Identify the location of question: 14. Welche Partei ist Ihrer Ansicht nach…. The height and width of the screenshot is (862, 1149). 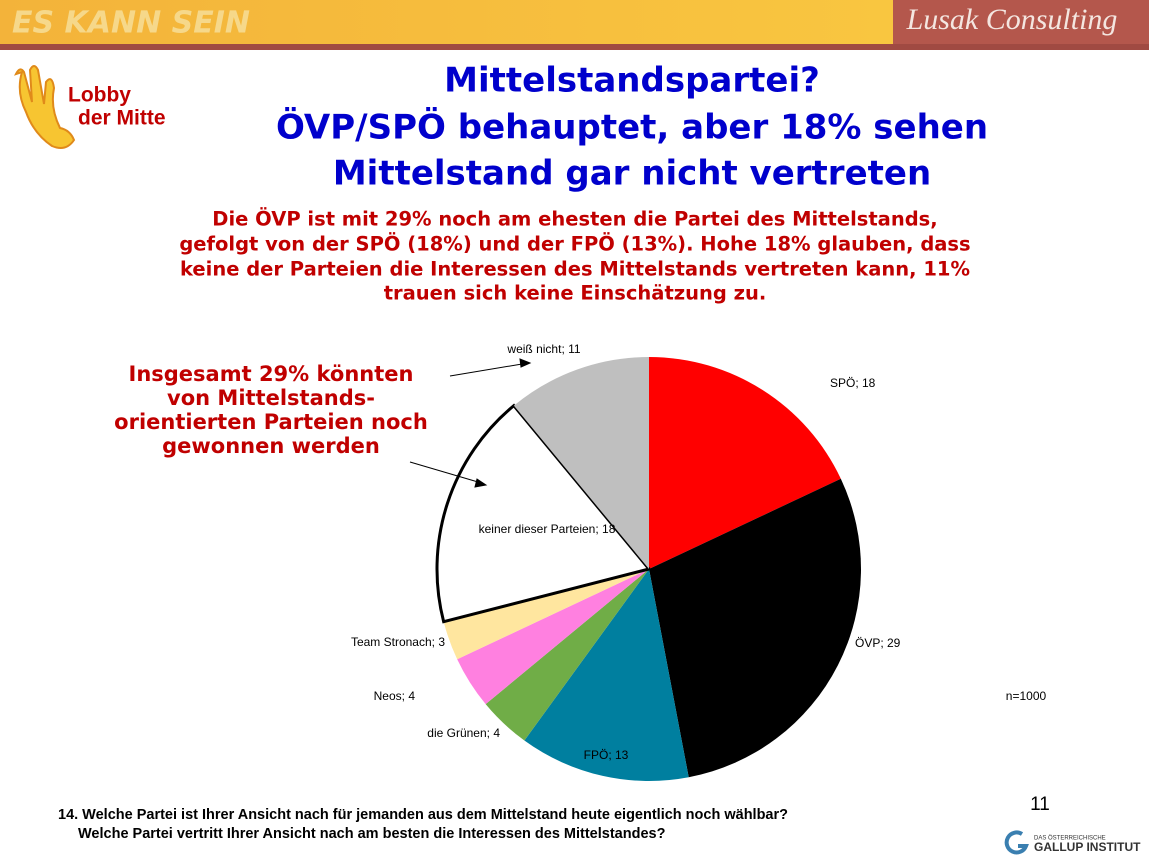
(423, 815).